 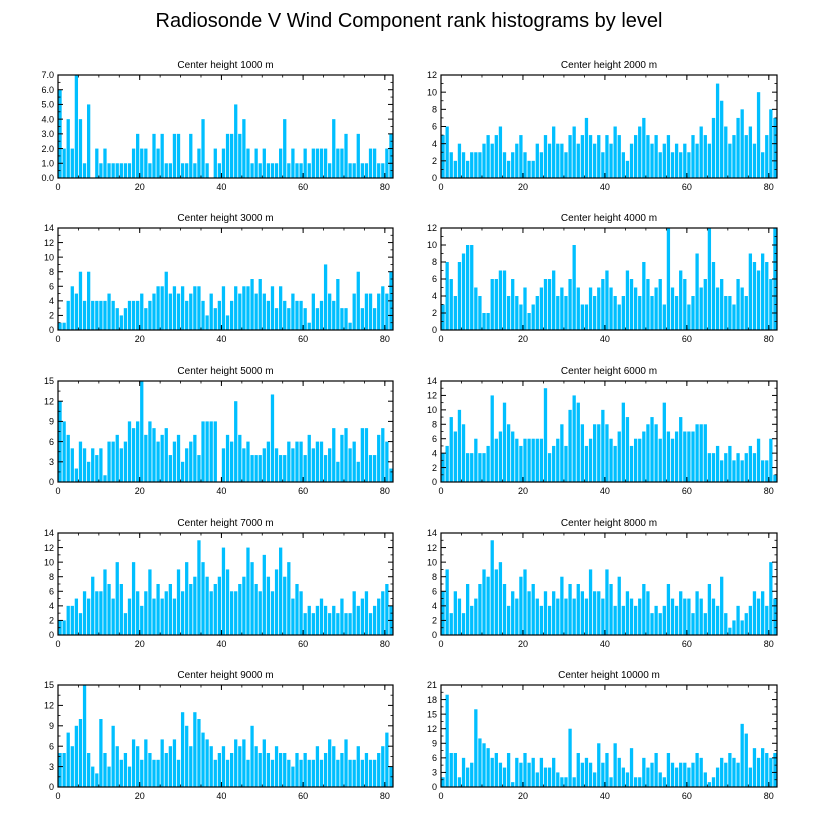 What do you see at coordinates (609, 523) in the screenshot?
I see `panel-title: Center height 8000 m` at bounding box center [609, 523].